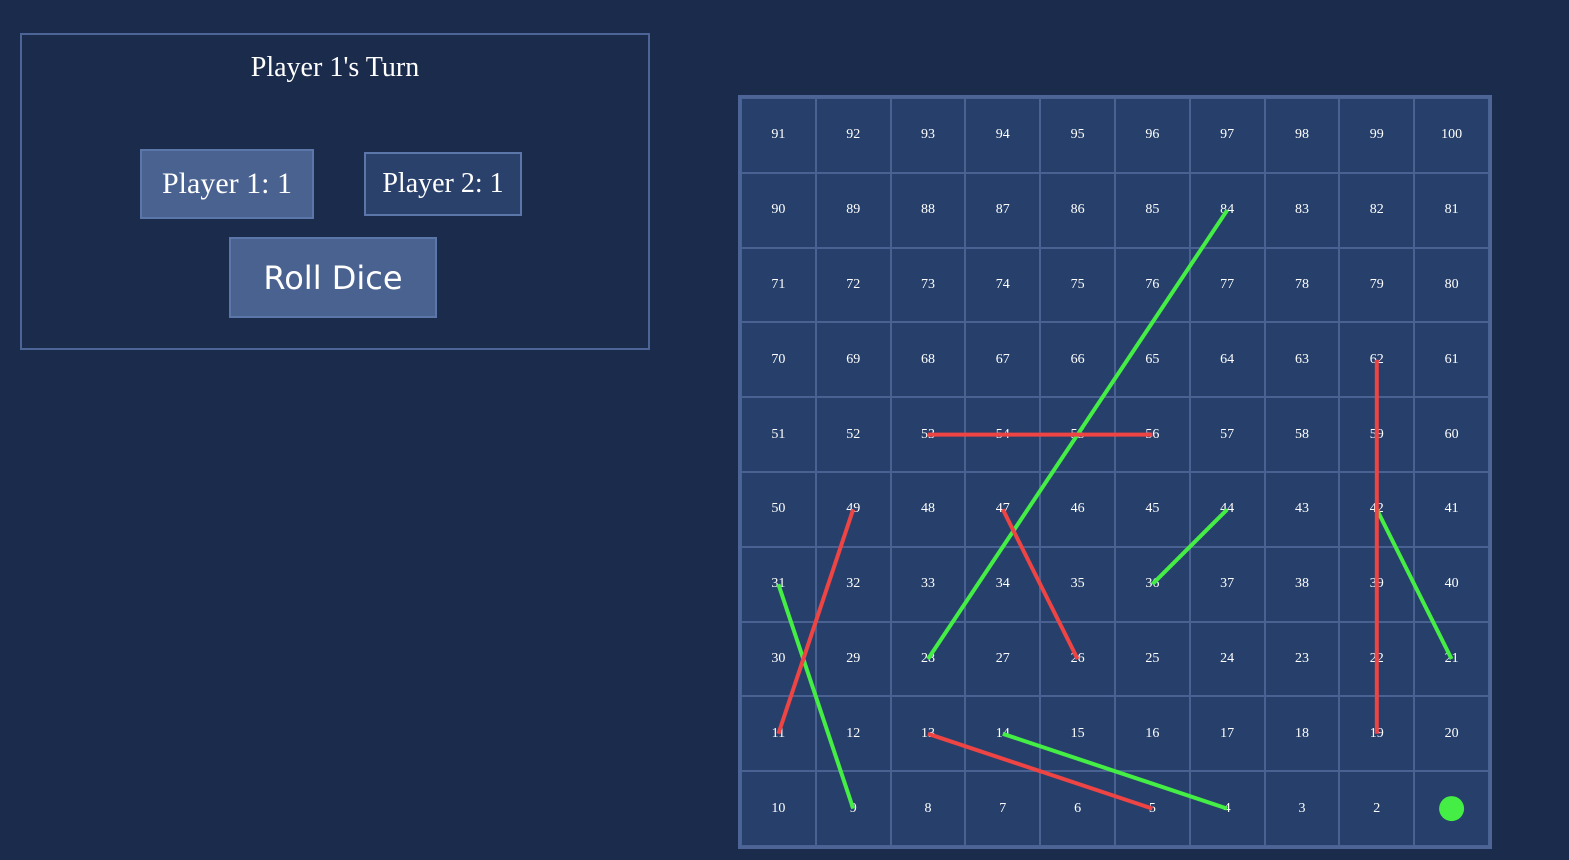 The width and height of the screenshot is (1569, 860). Describe the element at coordinates (1077, 285) in the screenshot. I see `board-cell-75: 75` at that location.